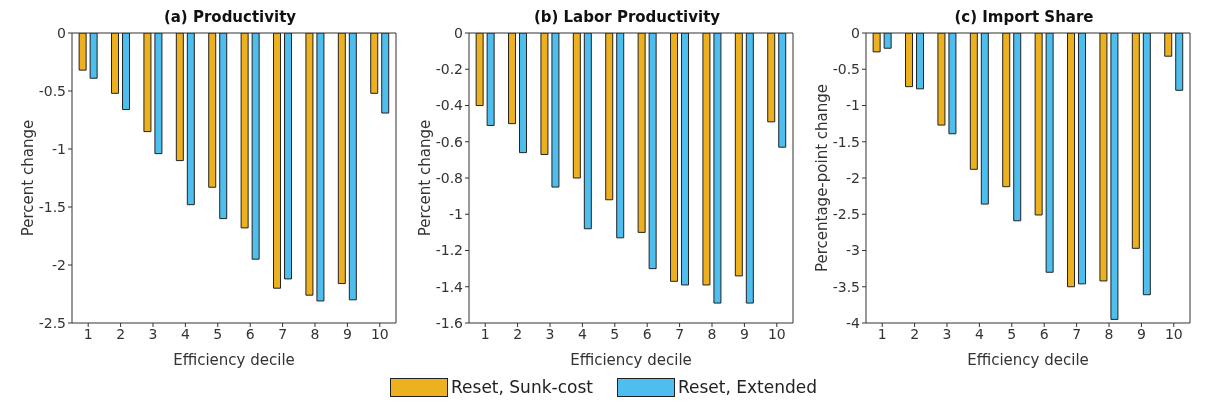  I want to click on chart-title: (c) Import Share, so click(1024, 17).